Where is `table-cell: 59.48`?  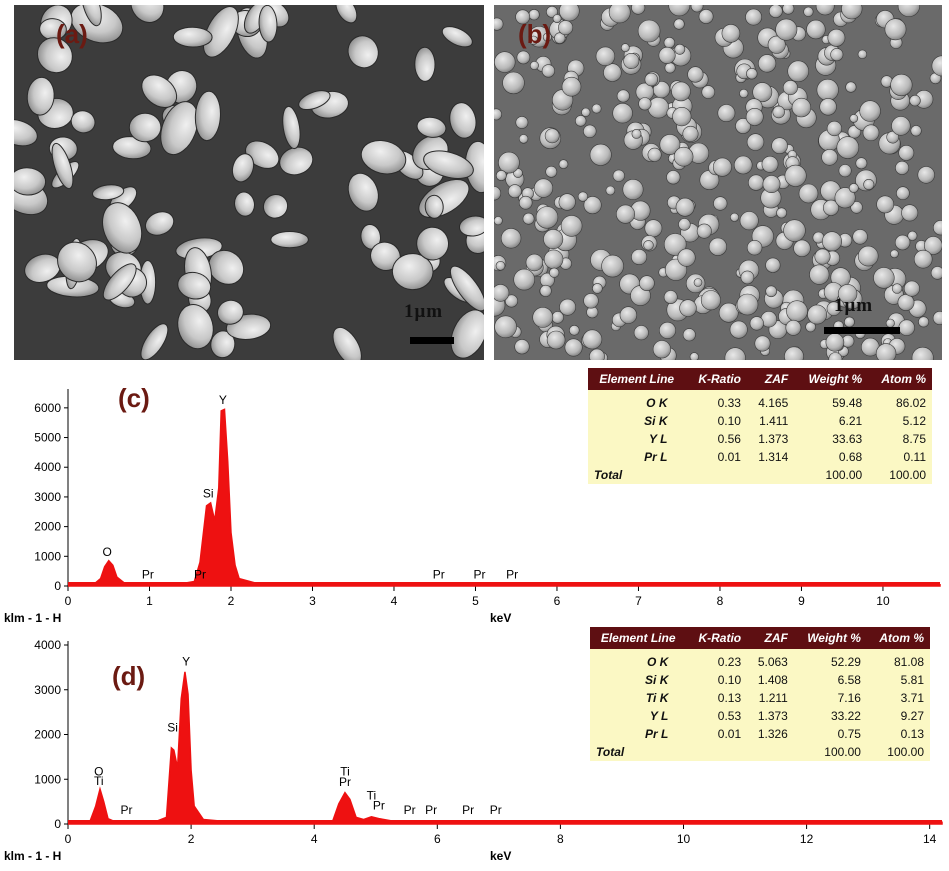
table-cell: 59.48 is located at coordinates (831, 403).